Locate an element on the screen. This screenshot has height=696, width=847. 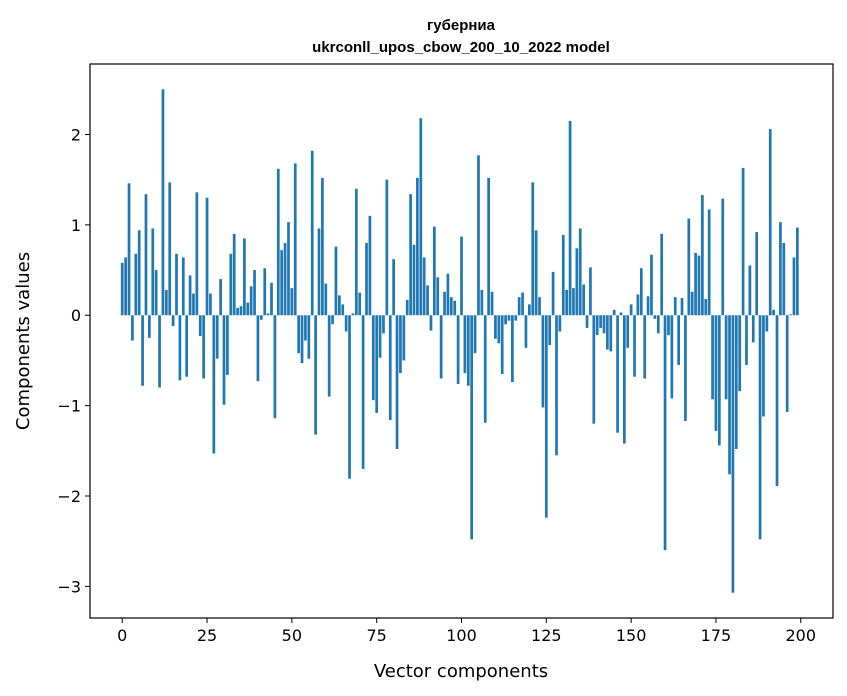
x-tick-label: 25 is located at coordinates (207, 635).